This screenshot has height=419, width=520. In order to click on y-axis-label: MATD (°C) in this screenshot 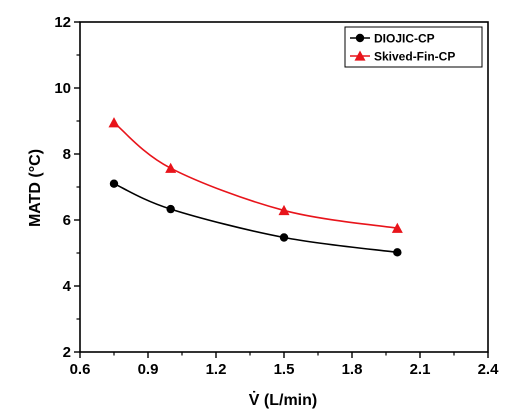, I will do `click(35, 188)`.